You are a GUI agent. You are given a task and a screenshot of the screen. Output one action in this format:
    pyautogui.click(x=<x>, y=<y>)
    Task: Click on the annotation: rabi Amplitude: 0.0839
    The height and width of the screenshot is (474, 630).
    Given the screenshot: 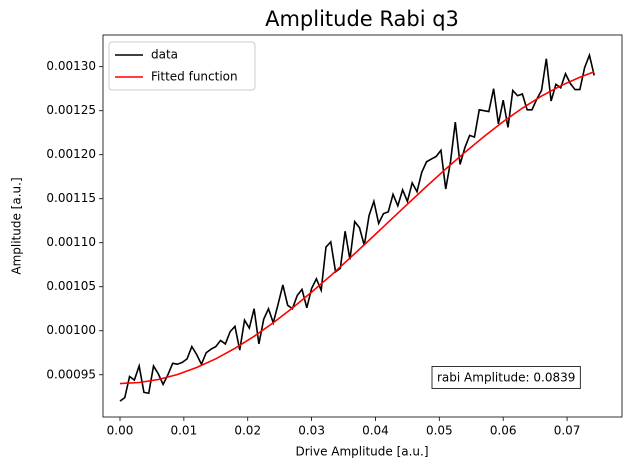 What is the action you would take?
    pyautogui.click(x=506, y=378)
    